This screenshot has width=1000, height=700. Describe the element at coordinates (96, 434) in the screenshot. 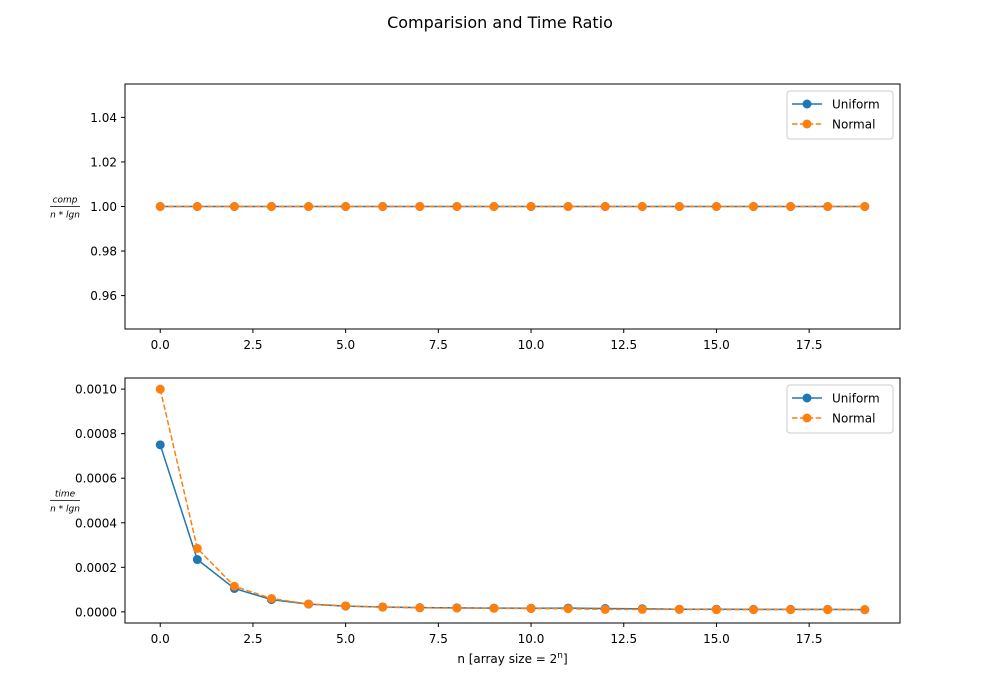

I see `y-tick-label: 0.0008` at that location.